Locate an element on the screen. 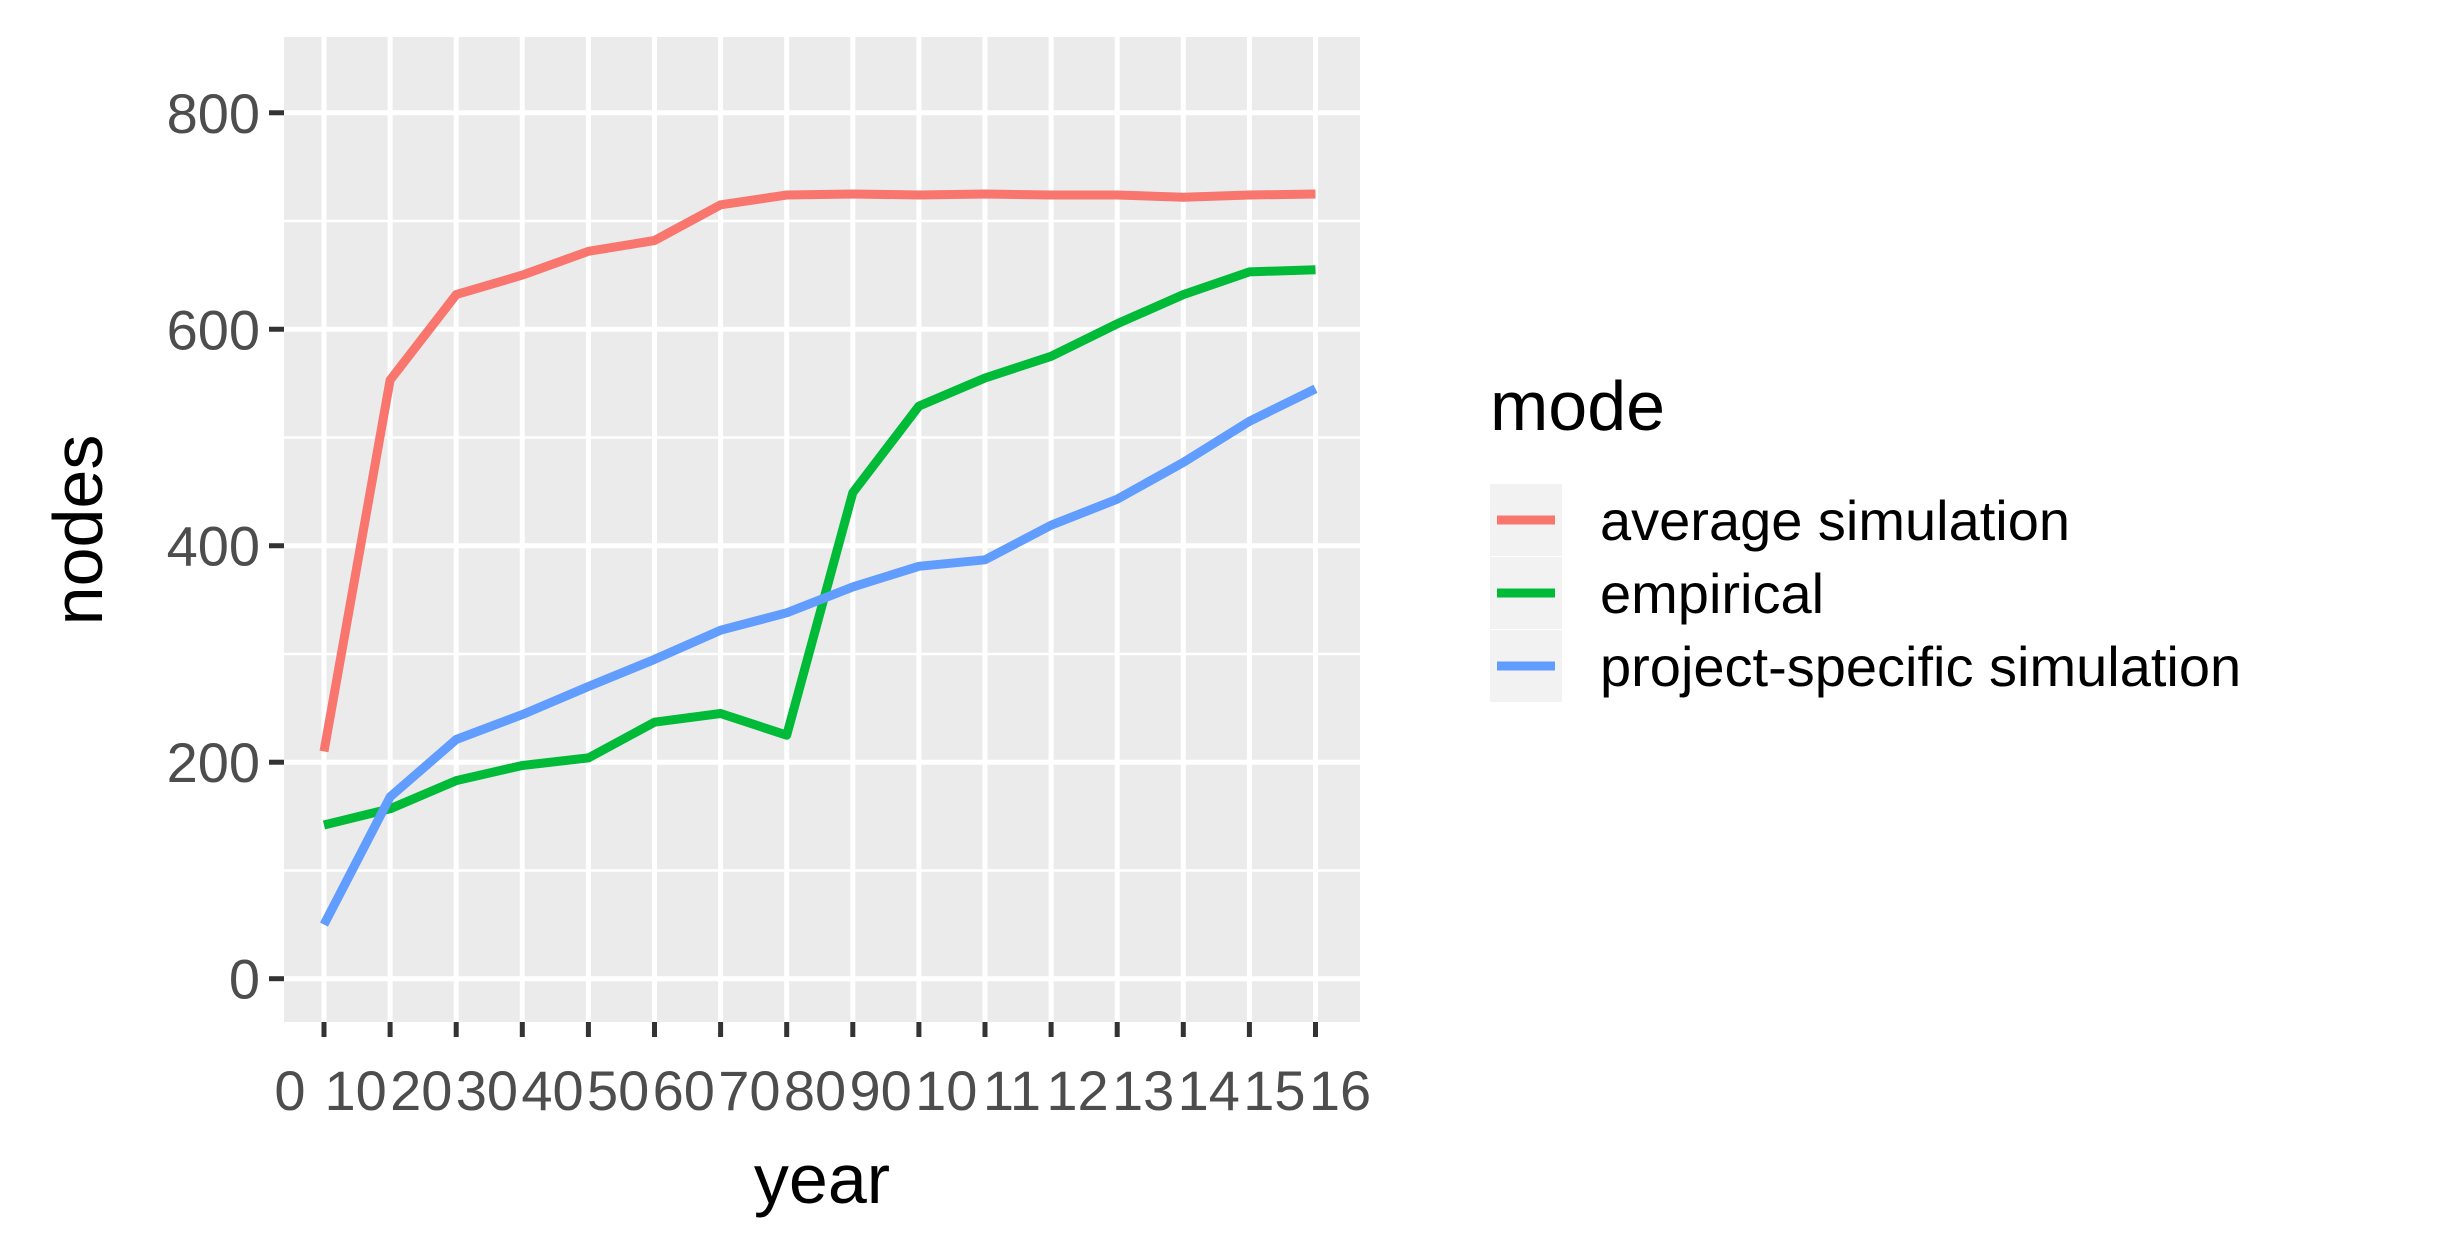 The width and height of the screenshot is (2437, 1243). x-tick-label: 11 is located at coordinates (1012, 1090).